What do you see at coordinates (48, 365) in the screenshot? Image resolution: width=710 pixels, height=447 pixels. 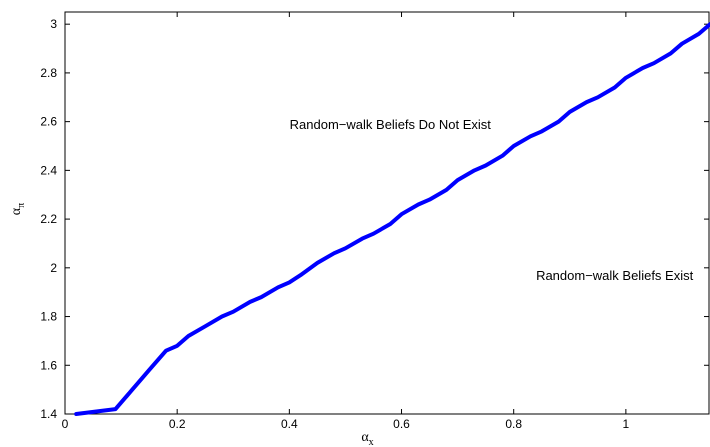 I see `y-tick-label: 1.6` at bounding box center [48, 365].